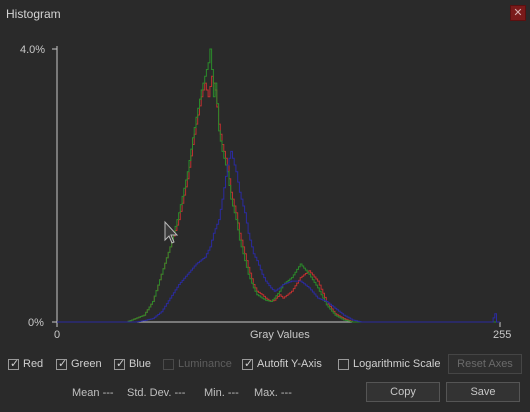 This screenshot has height=412, width=530. I want to click on red-checkbox: ✓ Red, so click(25, 364).